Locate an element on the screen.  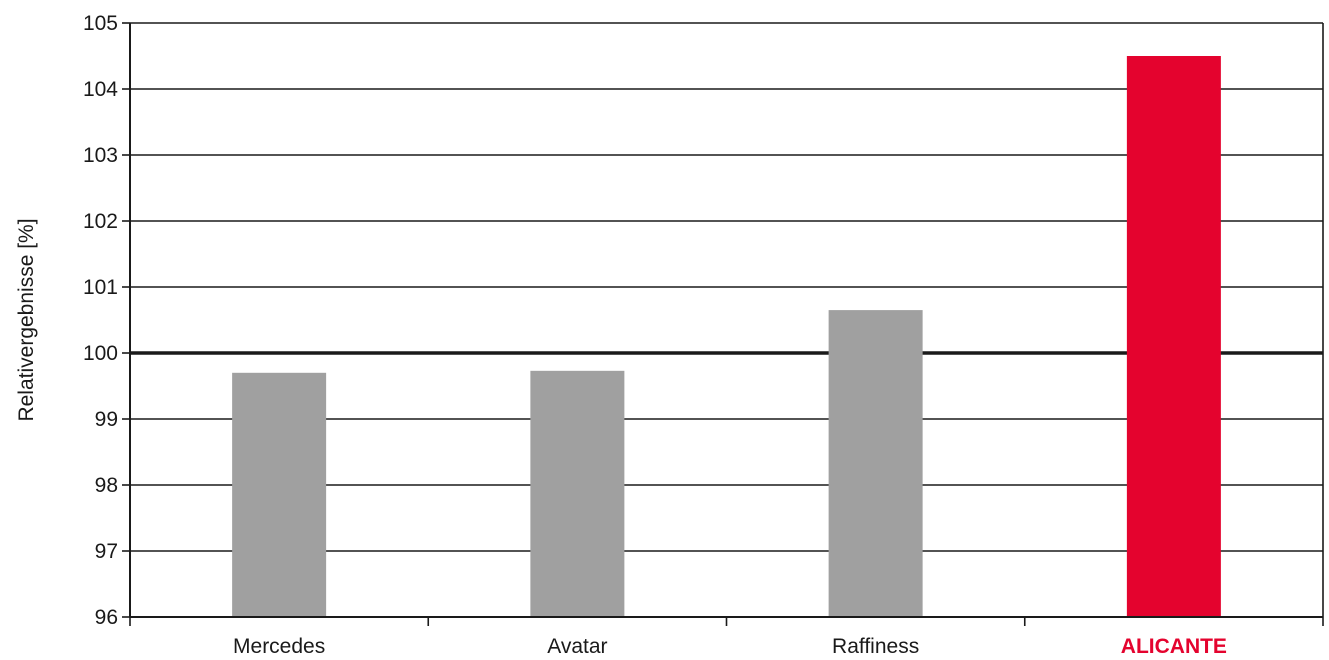
bar-alicante is located at coordinates (1173, 336).